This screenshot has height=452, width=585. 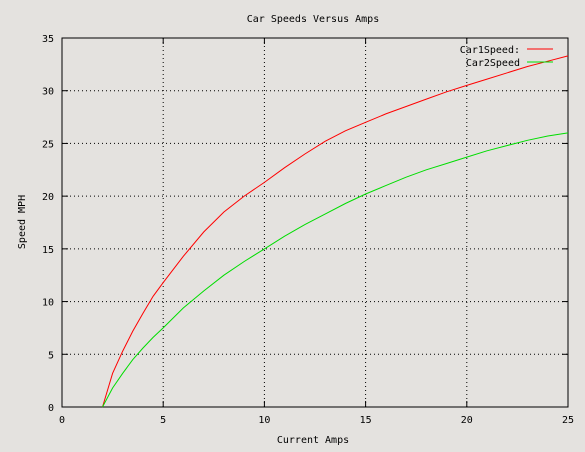 What do you see at coordinates (51, 355) in the screenshot?
I see `y-tick-label: 5` at bounding box center [51, 355].